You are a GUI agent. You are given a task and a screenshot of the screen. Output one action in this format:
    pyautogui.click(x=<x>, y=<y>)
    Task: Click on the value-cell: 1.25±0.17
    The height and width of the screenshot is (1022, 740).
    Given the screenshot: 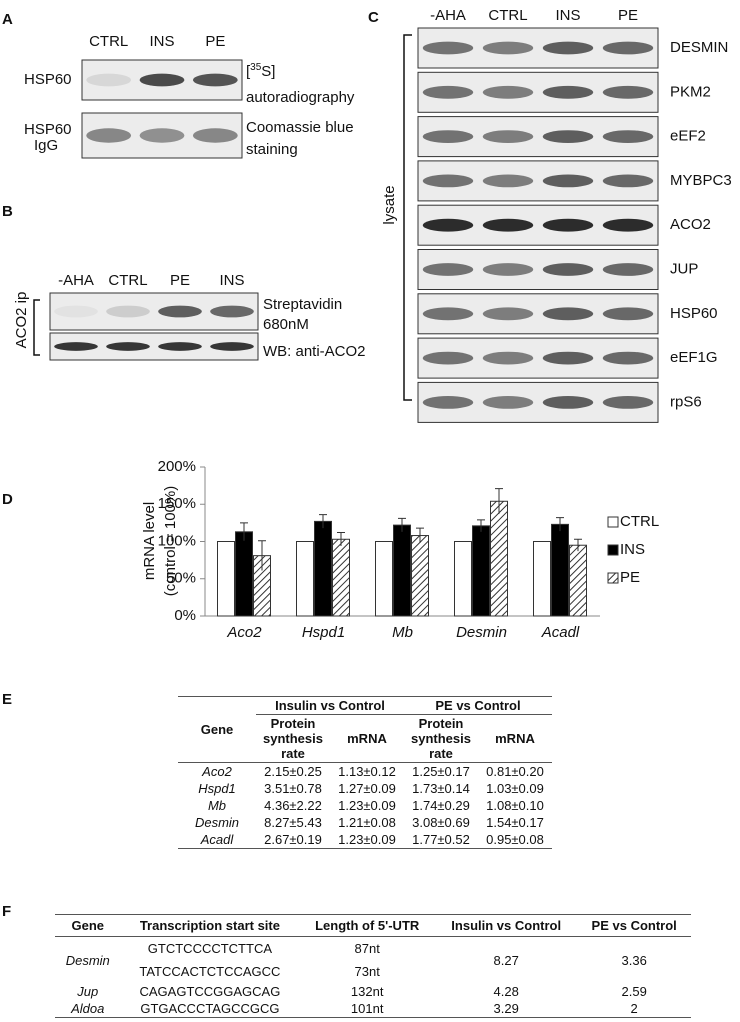 What is the action you would take?
    pyautogui.click(x=441, y=771)
    